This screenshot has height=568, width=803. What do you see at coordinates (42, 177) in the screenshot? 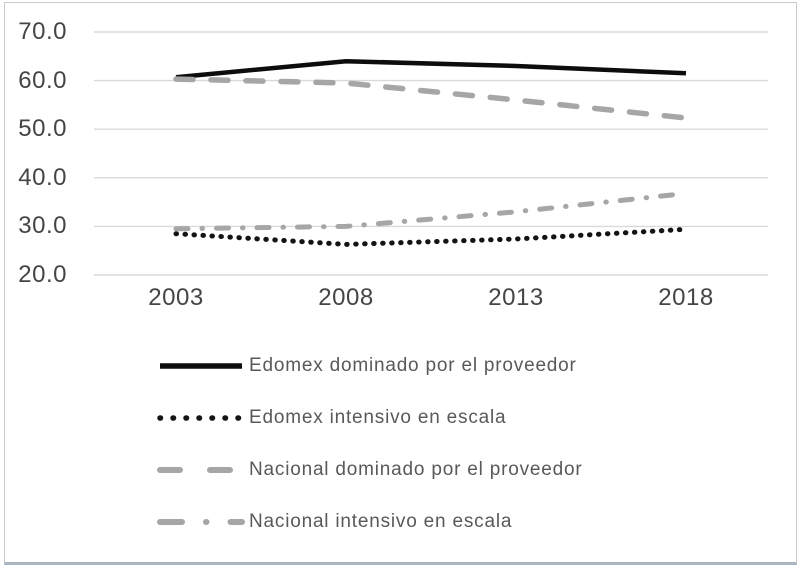
I see `y-tick-label: 40.0` at bounding box center [42, 177].